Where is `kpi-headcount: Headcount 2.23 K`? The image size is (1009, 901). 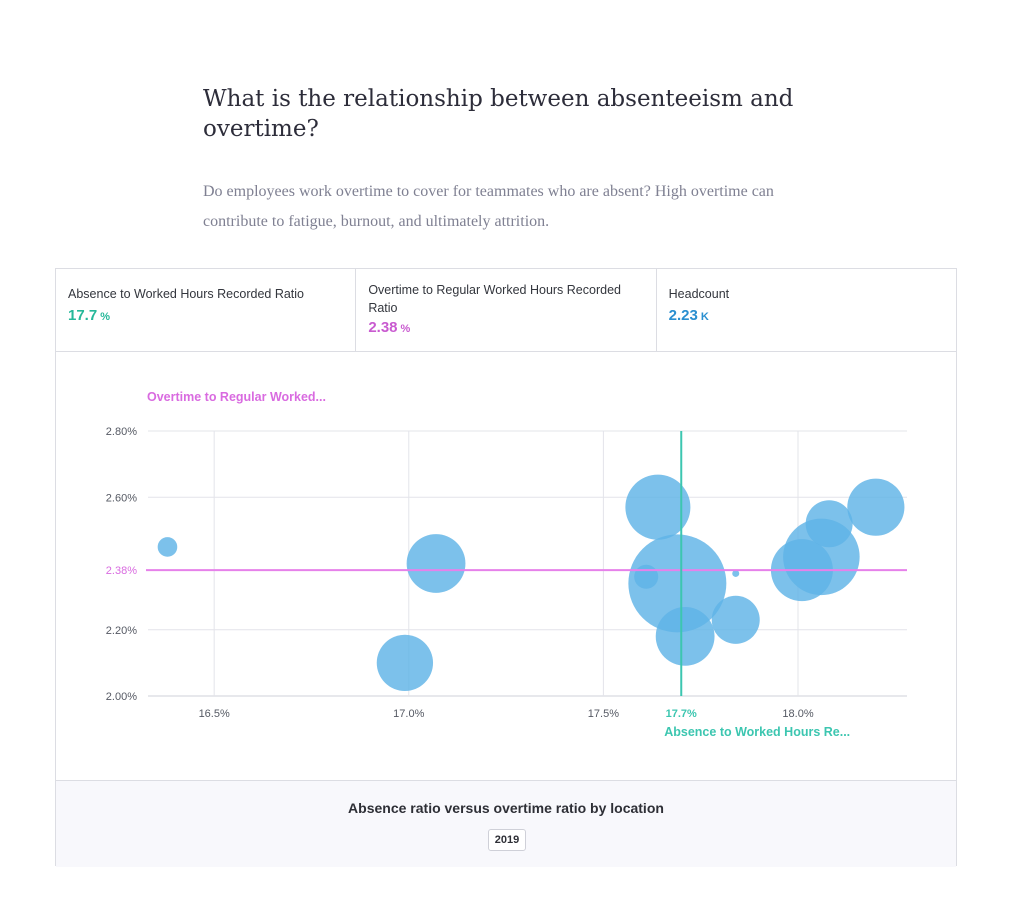
kpi-headcount: Headcount 2.23 K is located at coordinates (806, 310).